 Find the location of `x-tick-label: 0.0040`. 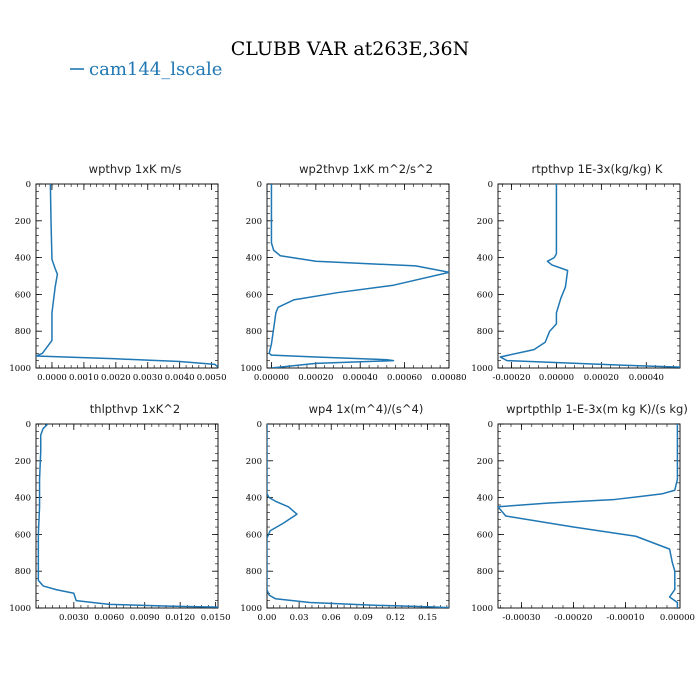

x-tick-label: 0.0040 is located at coordinates (180, 378).